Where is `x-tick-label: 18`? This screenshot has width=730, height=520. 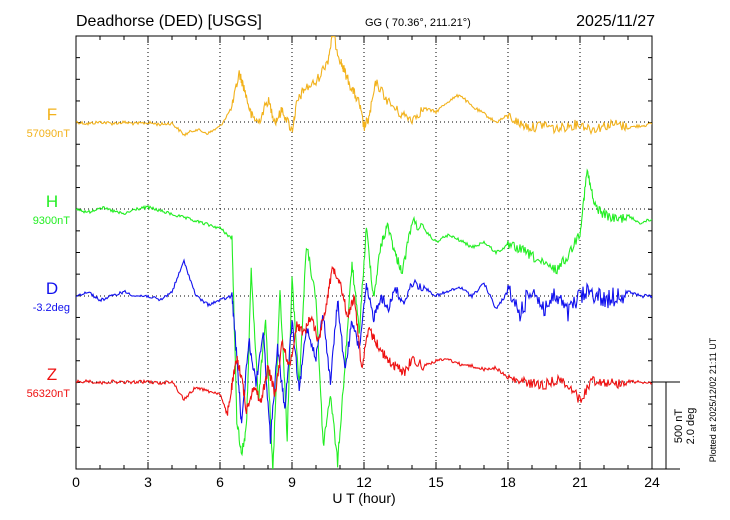
x-tick-label: 18 is located at coordinates (508, 482).